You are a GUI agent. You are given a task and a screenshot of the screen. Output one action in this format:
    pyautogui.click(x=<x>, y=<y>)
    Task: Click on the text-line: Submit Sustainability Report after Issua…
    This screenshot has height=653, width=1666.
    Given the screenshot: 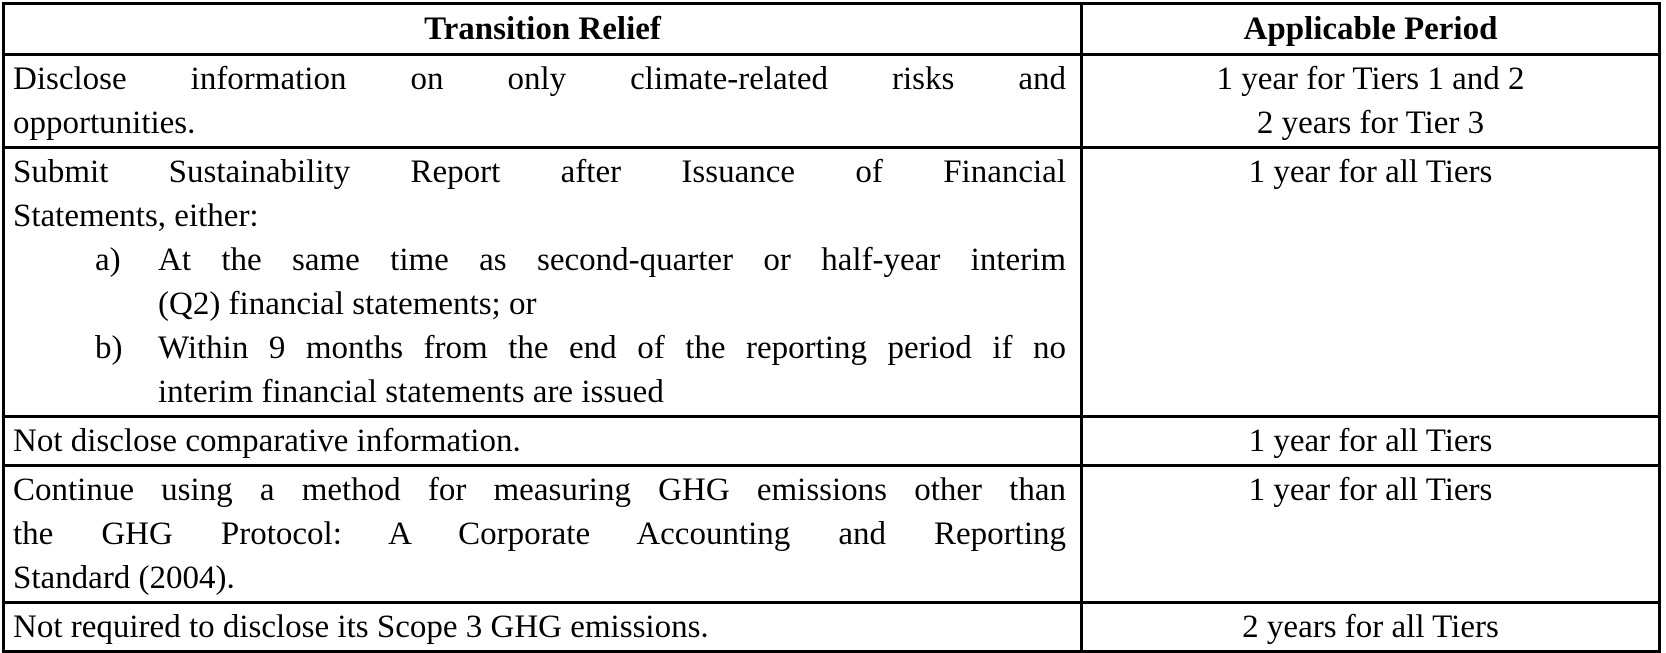 What is the action you would take?
    pyautogui.click(x=539, y=172)
    